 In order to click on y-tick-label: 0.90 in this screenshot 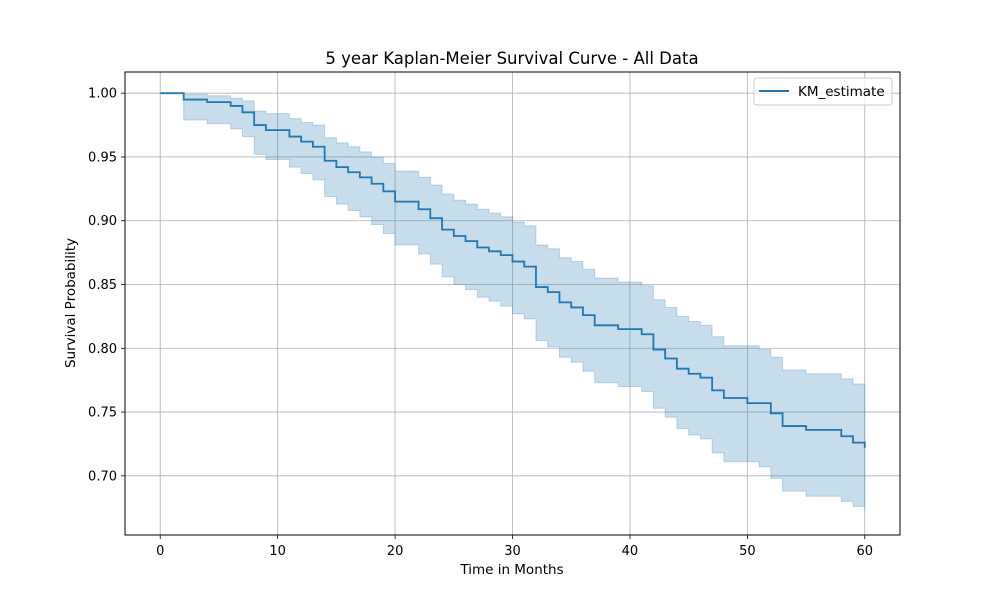, I will do `click(102, 221)`.